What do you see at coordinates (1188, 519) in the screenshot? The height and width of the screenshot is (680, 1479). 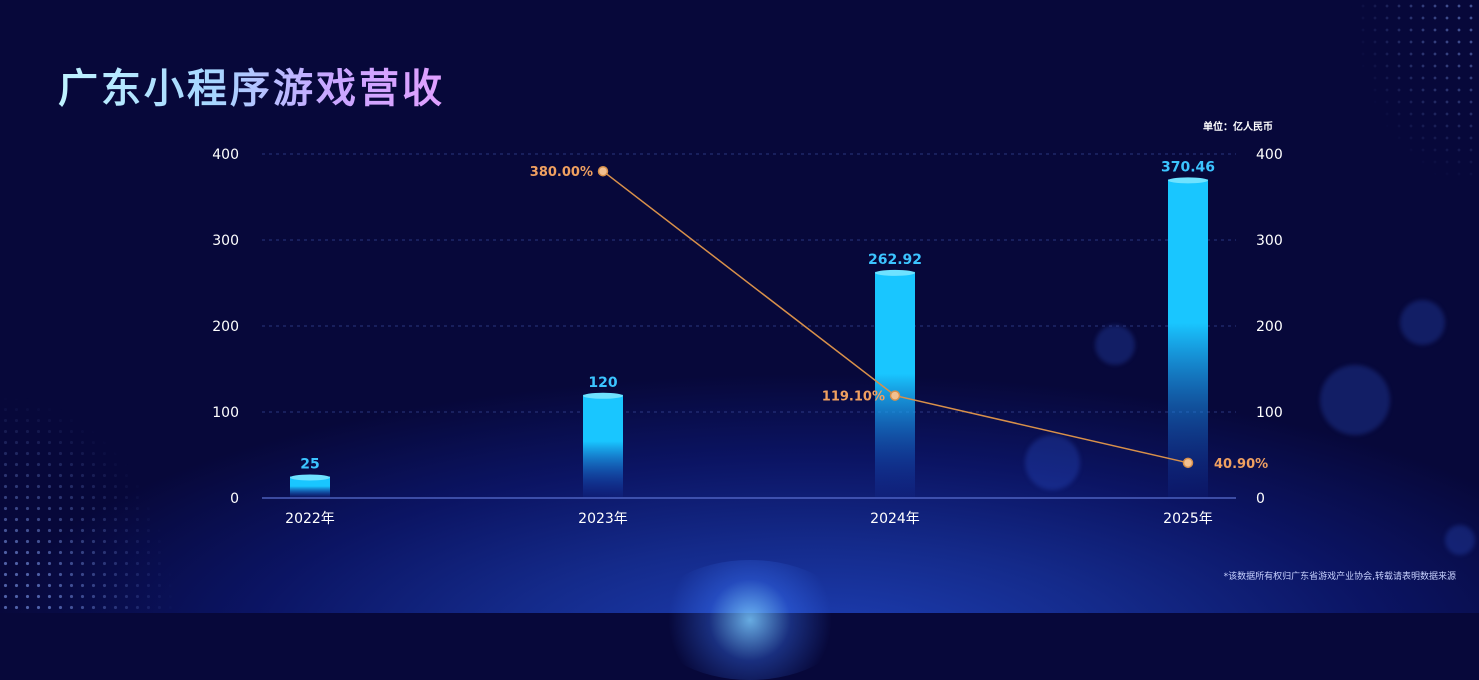 I see `x-axis-category-label: 2025年` at bounding box center [1188, 519].